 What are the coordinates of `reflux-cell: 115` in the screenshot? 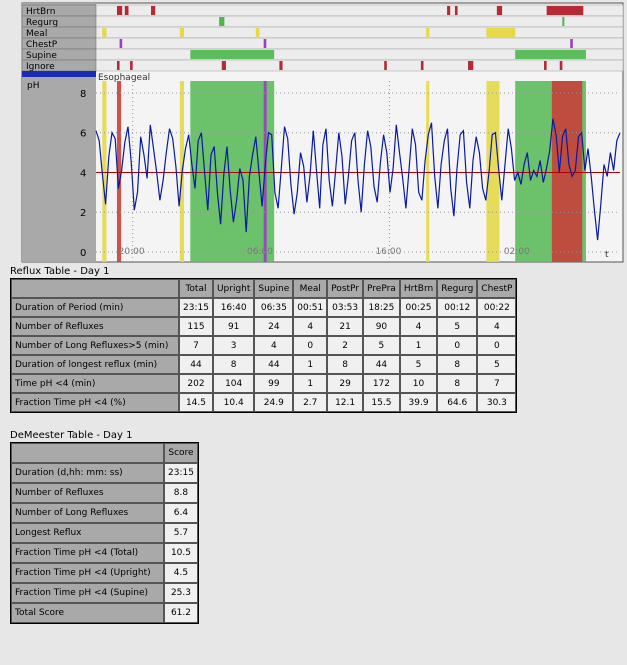 It's located at (196, 326).